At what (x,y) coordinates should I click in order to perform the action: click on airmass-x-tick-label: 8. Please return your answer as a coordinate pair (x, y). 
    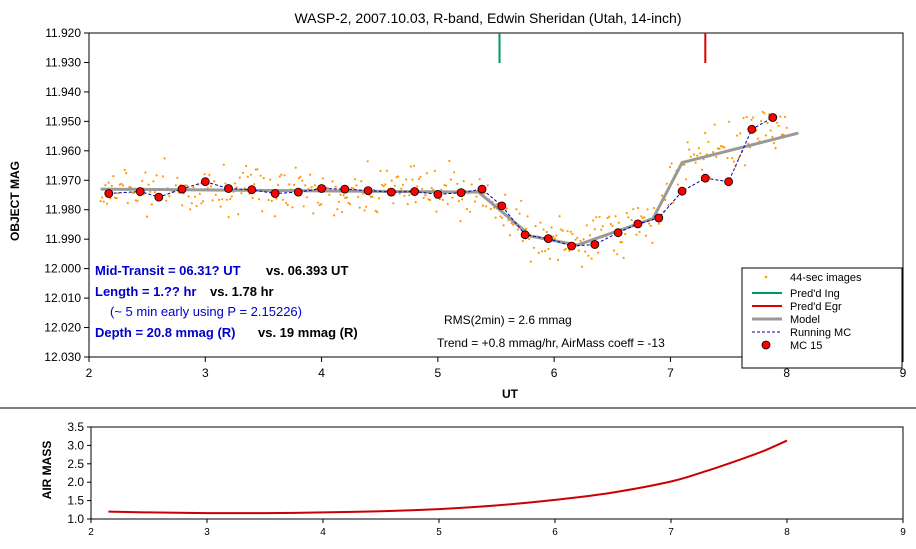
    Looking at the image, I should click on (787, 532).